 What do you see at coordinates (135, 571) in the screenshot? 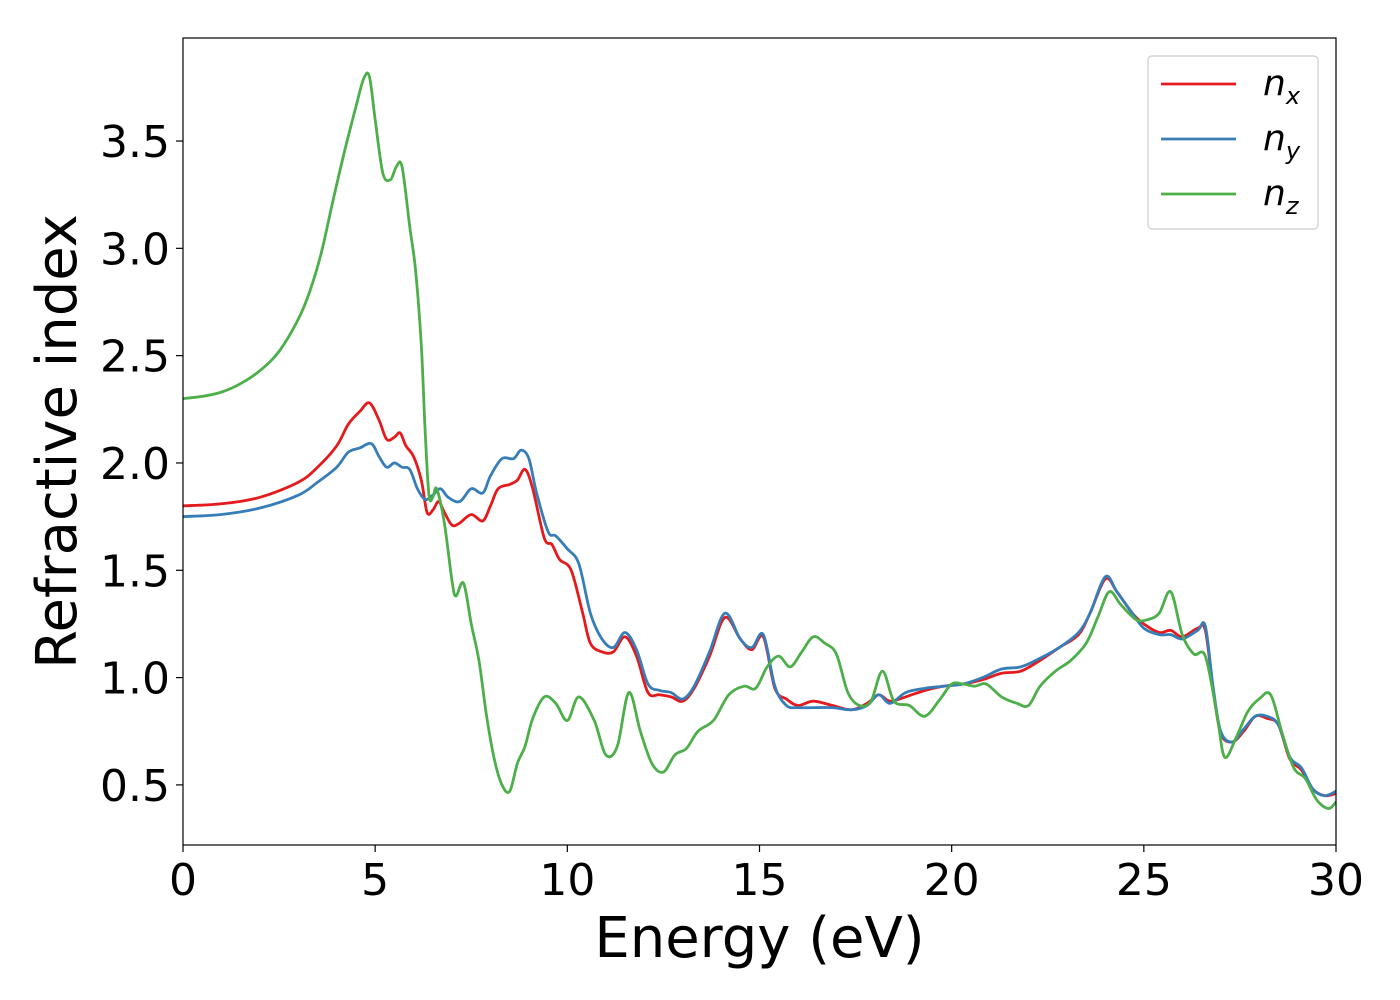
I see `y-tick-label: 1.5` at bounding box center [135, 571].